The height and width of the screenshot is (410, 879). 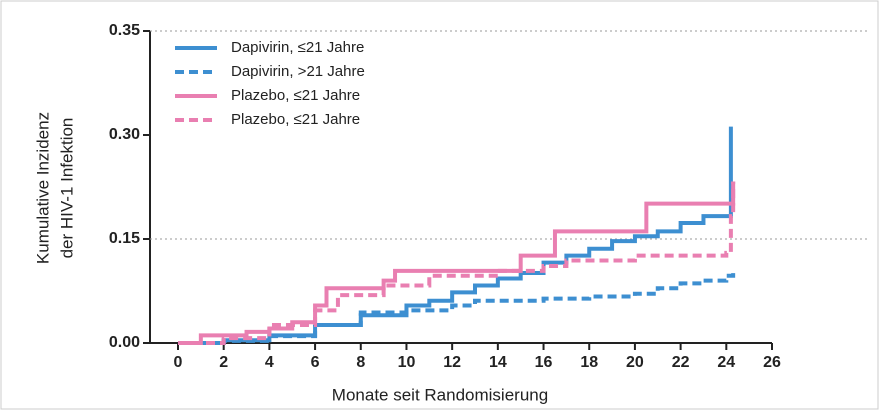 What do you see at coordinates (124, 238) in the screenshot?
I see `y-tick-label: 0.15` at bounding box center [124, 238].